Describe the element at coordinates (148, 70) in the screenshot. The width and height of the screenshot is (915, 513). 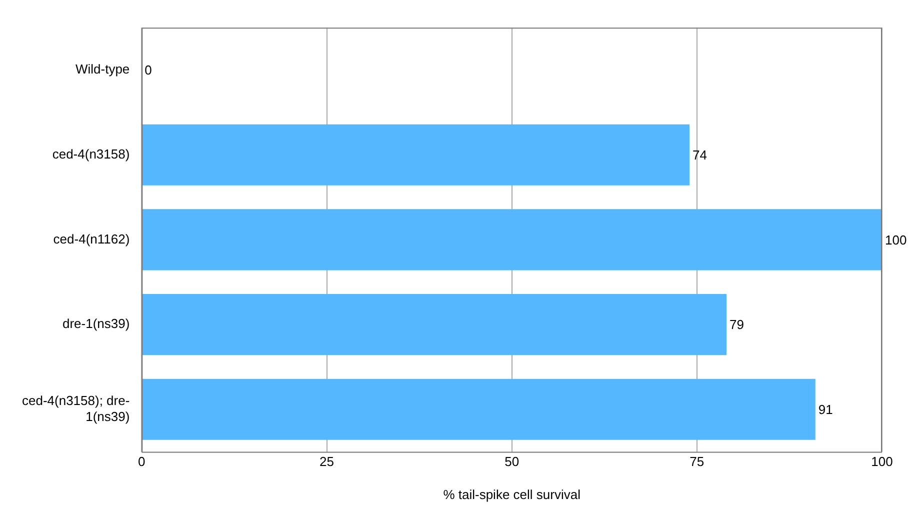
I see `data-label: 0` at that location.